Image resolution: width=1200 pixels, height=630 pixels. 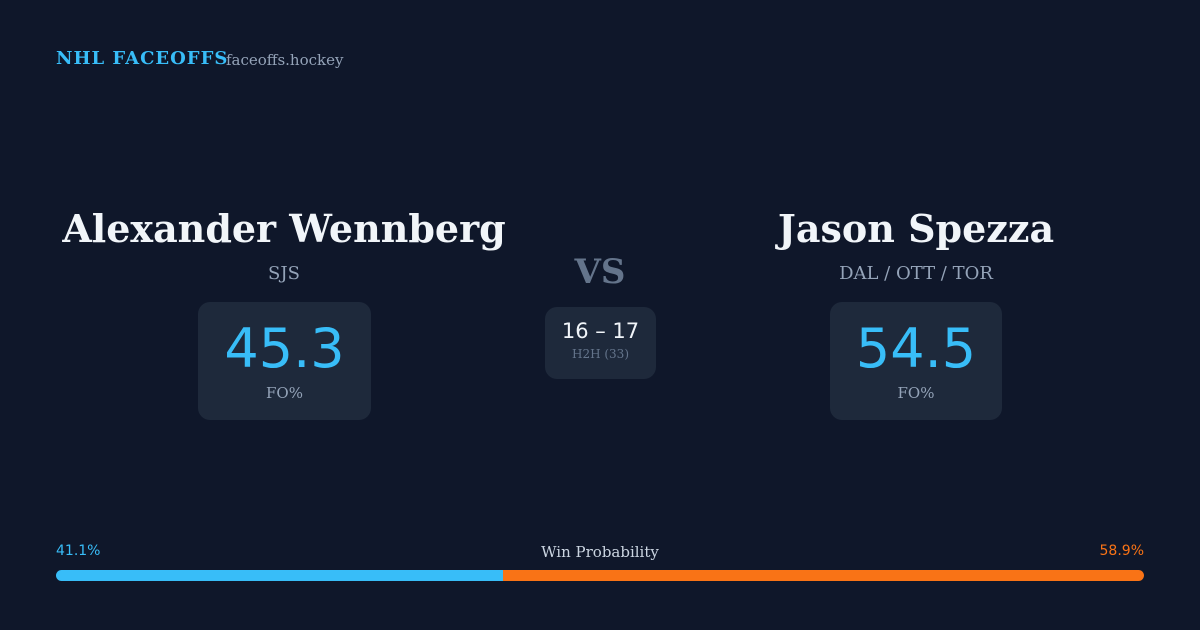 What do you see at coordinates (285, 60) in the screenshot?
I see `site-link: faceoffs.hockey` at bounding box center [285, 60].